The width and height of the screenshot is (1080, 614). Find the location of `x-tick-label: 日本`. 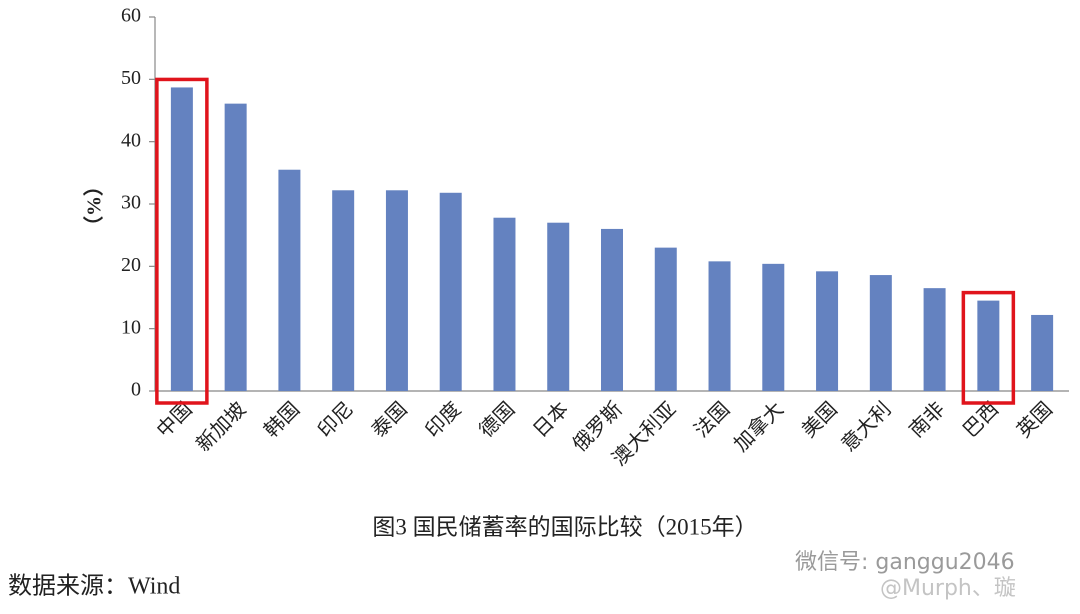

x-tick-label: 日本 is located at coordinates (550, 420).